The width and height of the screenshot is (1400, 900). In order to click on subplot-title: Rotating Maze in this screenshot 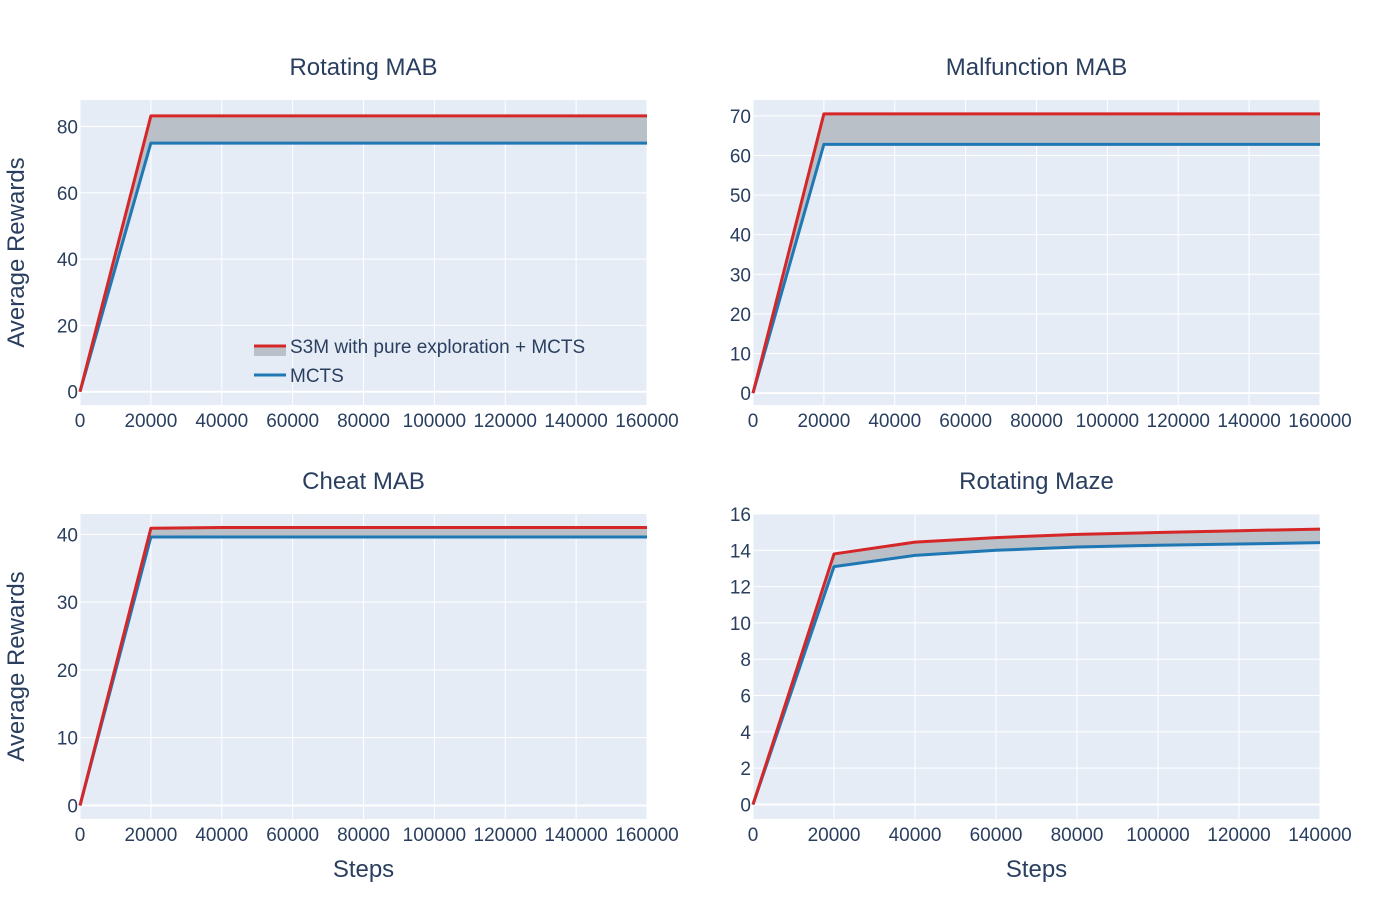, I will do `click(1036, 481)`.